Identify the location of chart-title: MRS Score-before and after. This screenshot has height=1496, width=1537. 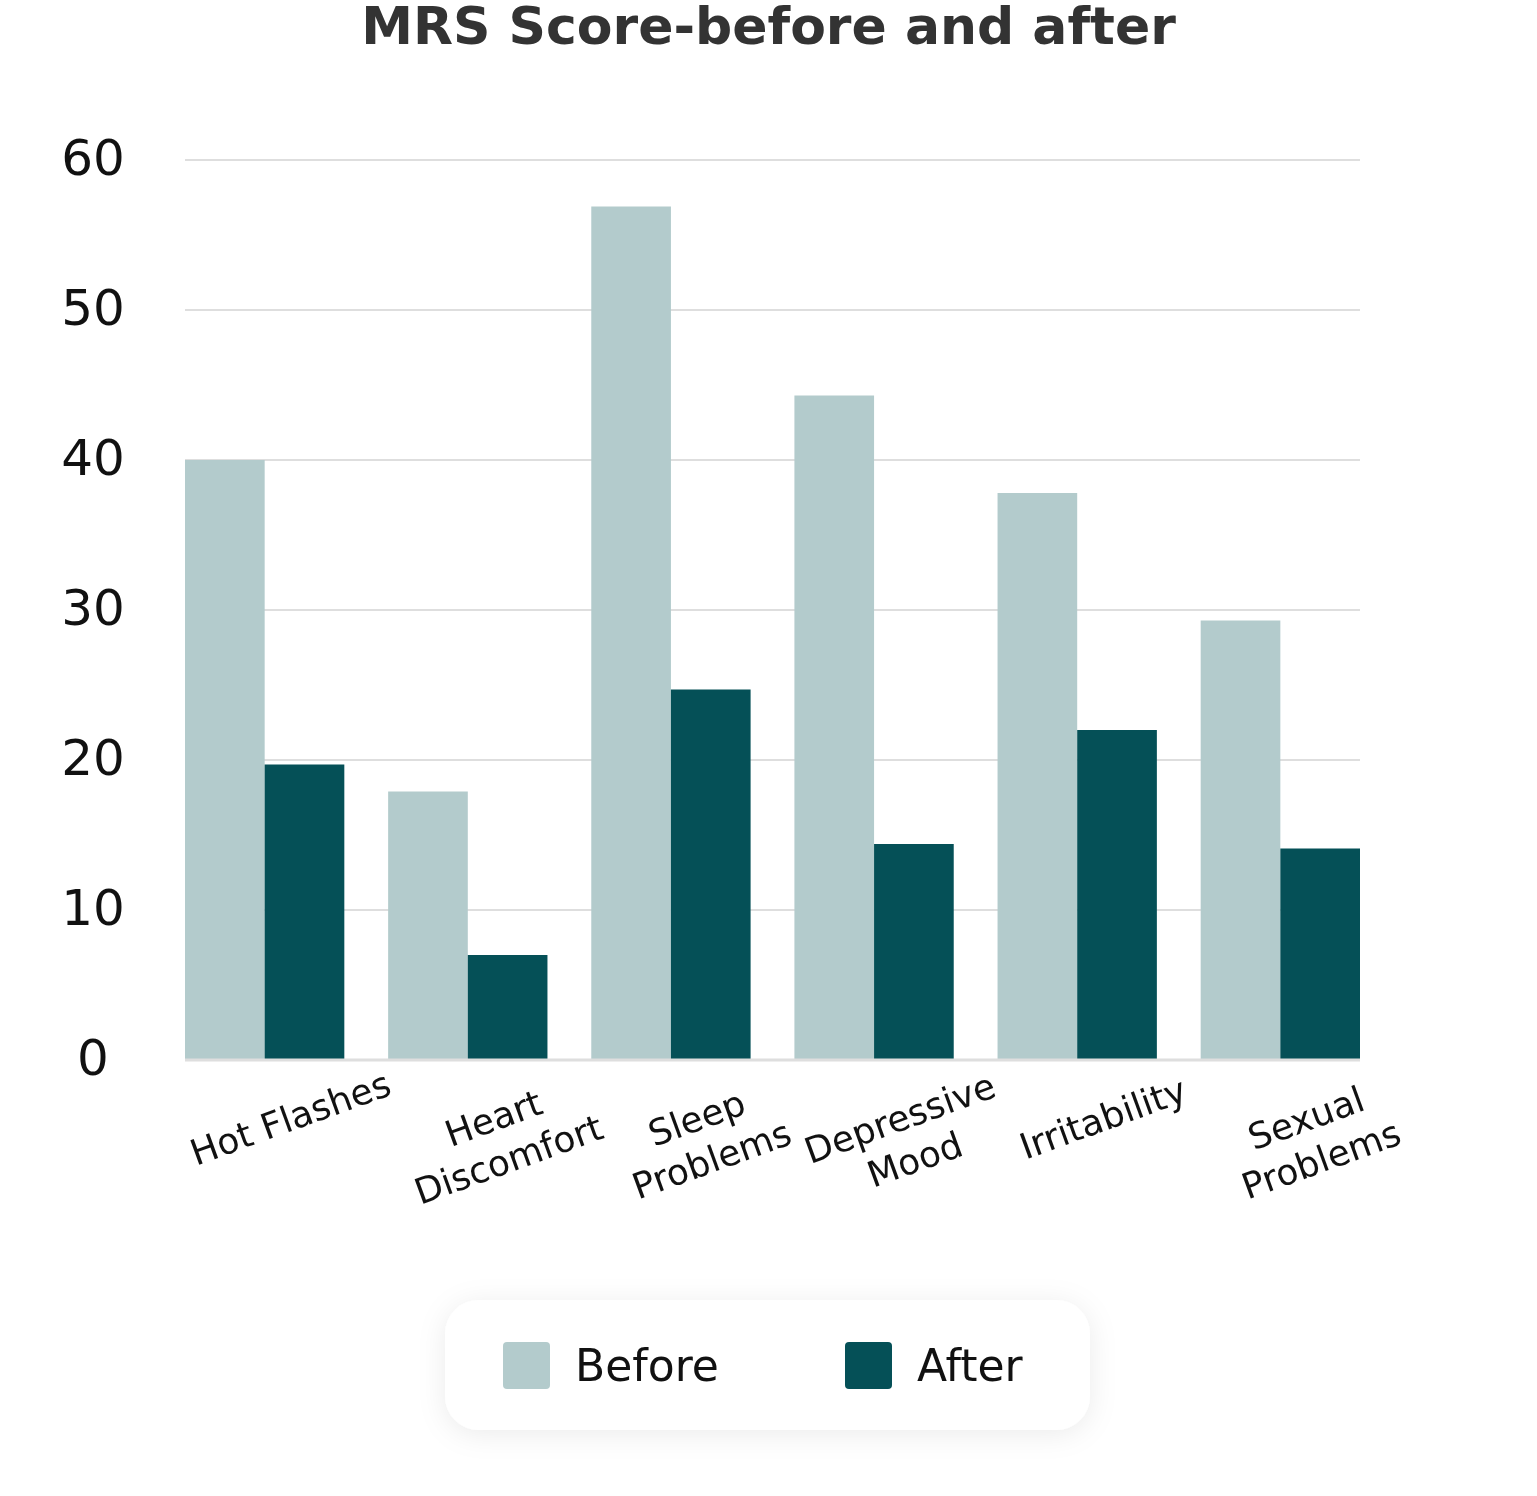
(769, 28).